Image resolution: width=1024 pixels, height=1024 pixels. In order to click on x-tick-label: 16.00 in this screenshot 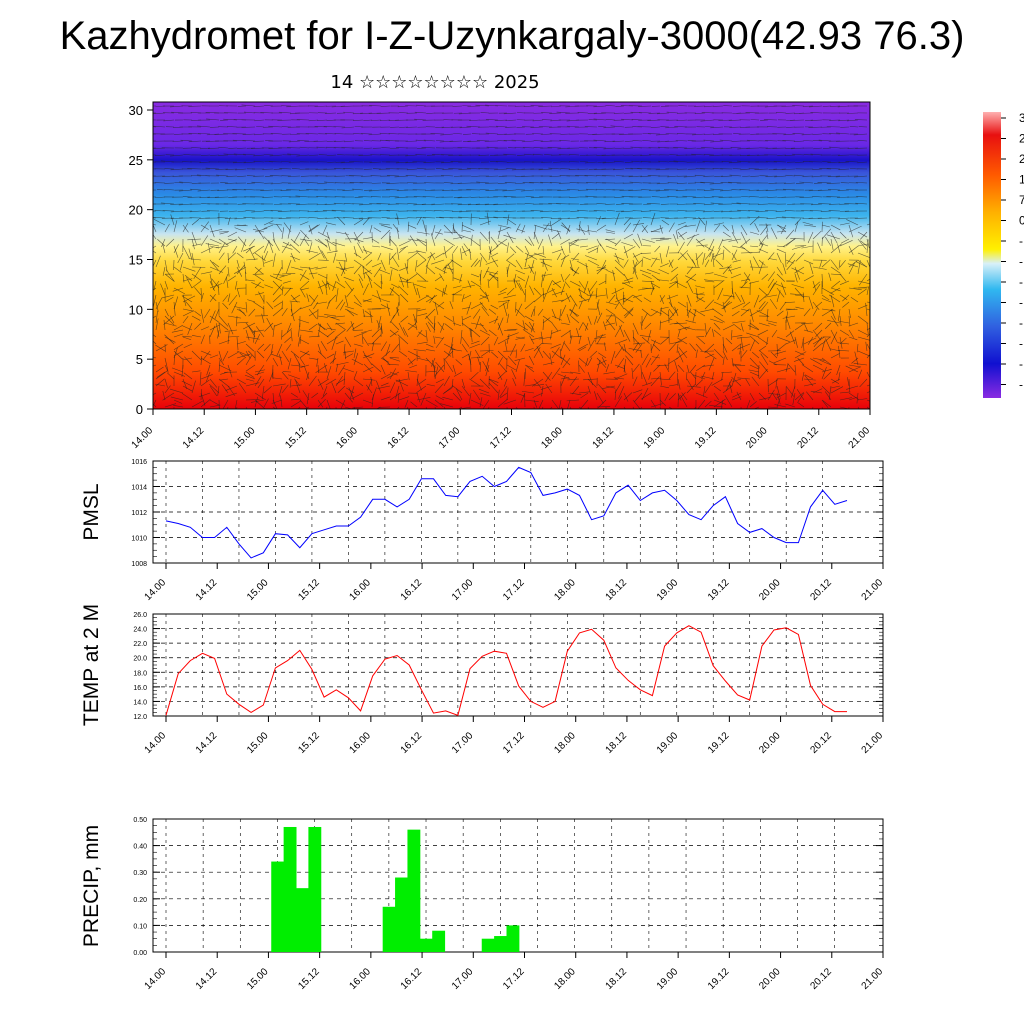, I will do `click(361, 979)`.